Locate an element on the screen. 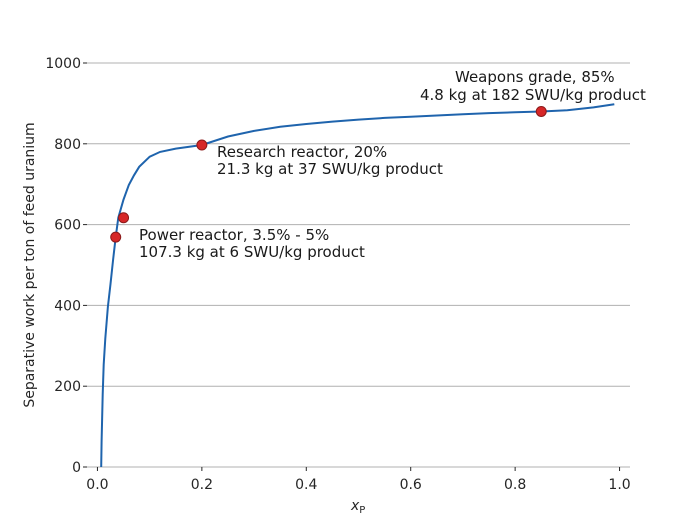 Image resolution: width=700 pixels, height=525 pixels. x-ticks: 0.0 0.2 0.4 0.6 0.8 1.0 is located at coordinates (358, 480).